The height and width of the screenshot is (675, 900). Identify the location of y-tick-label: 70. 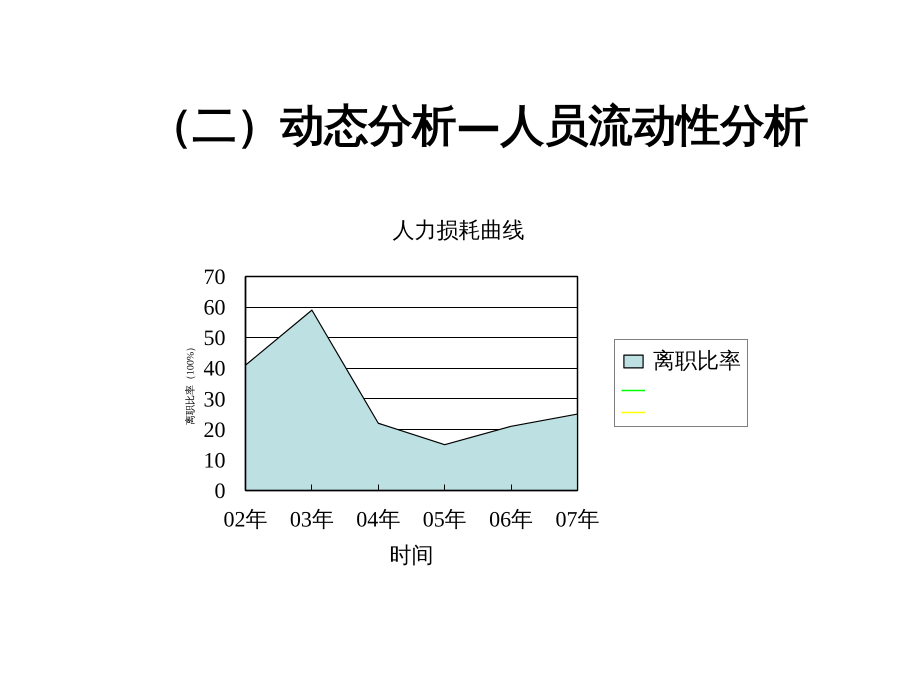
(215, 276).